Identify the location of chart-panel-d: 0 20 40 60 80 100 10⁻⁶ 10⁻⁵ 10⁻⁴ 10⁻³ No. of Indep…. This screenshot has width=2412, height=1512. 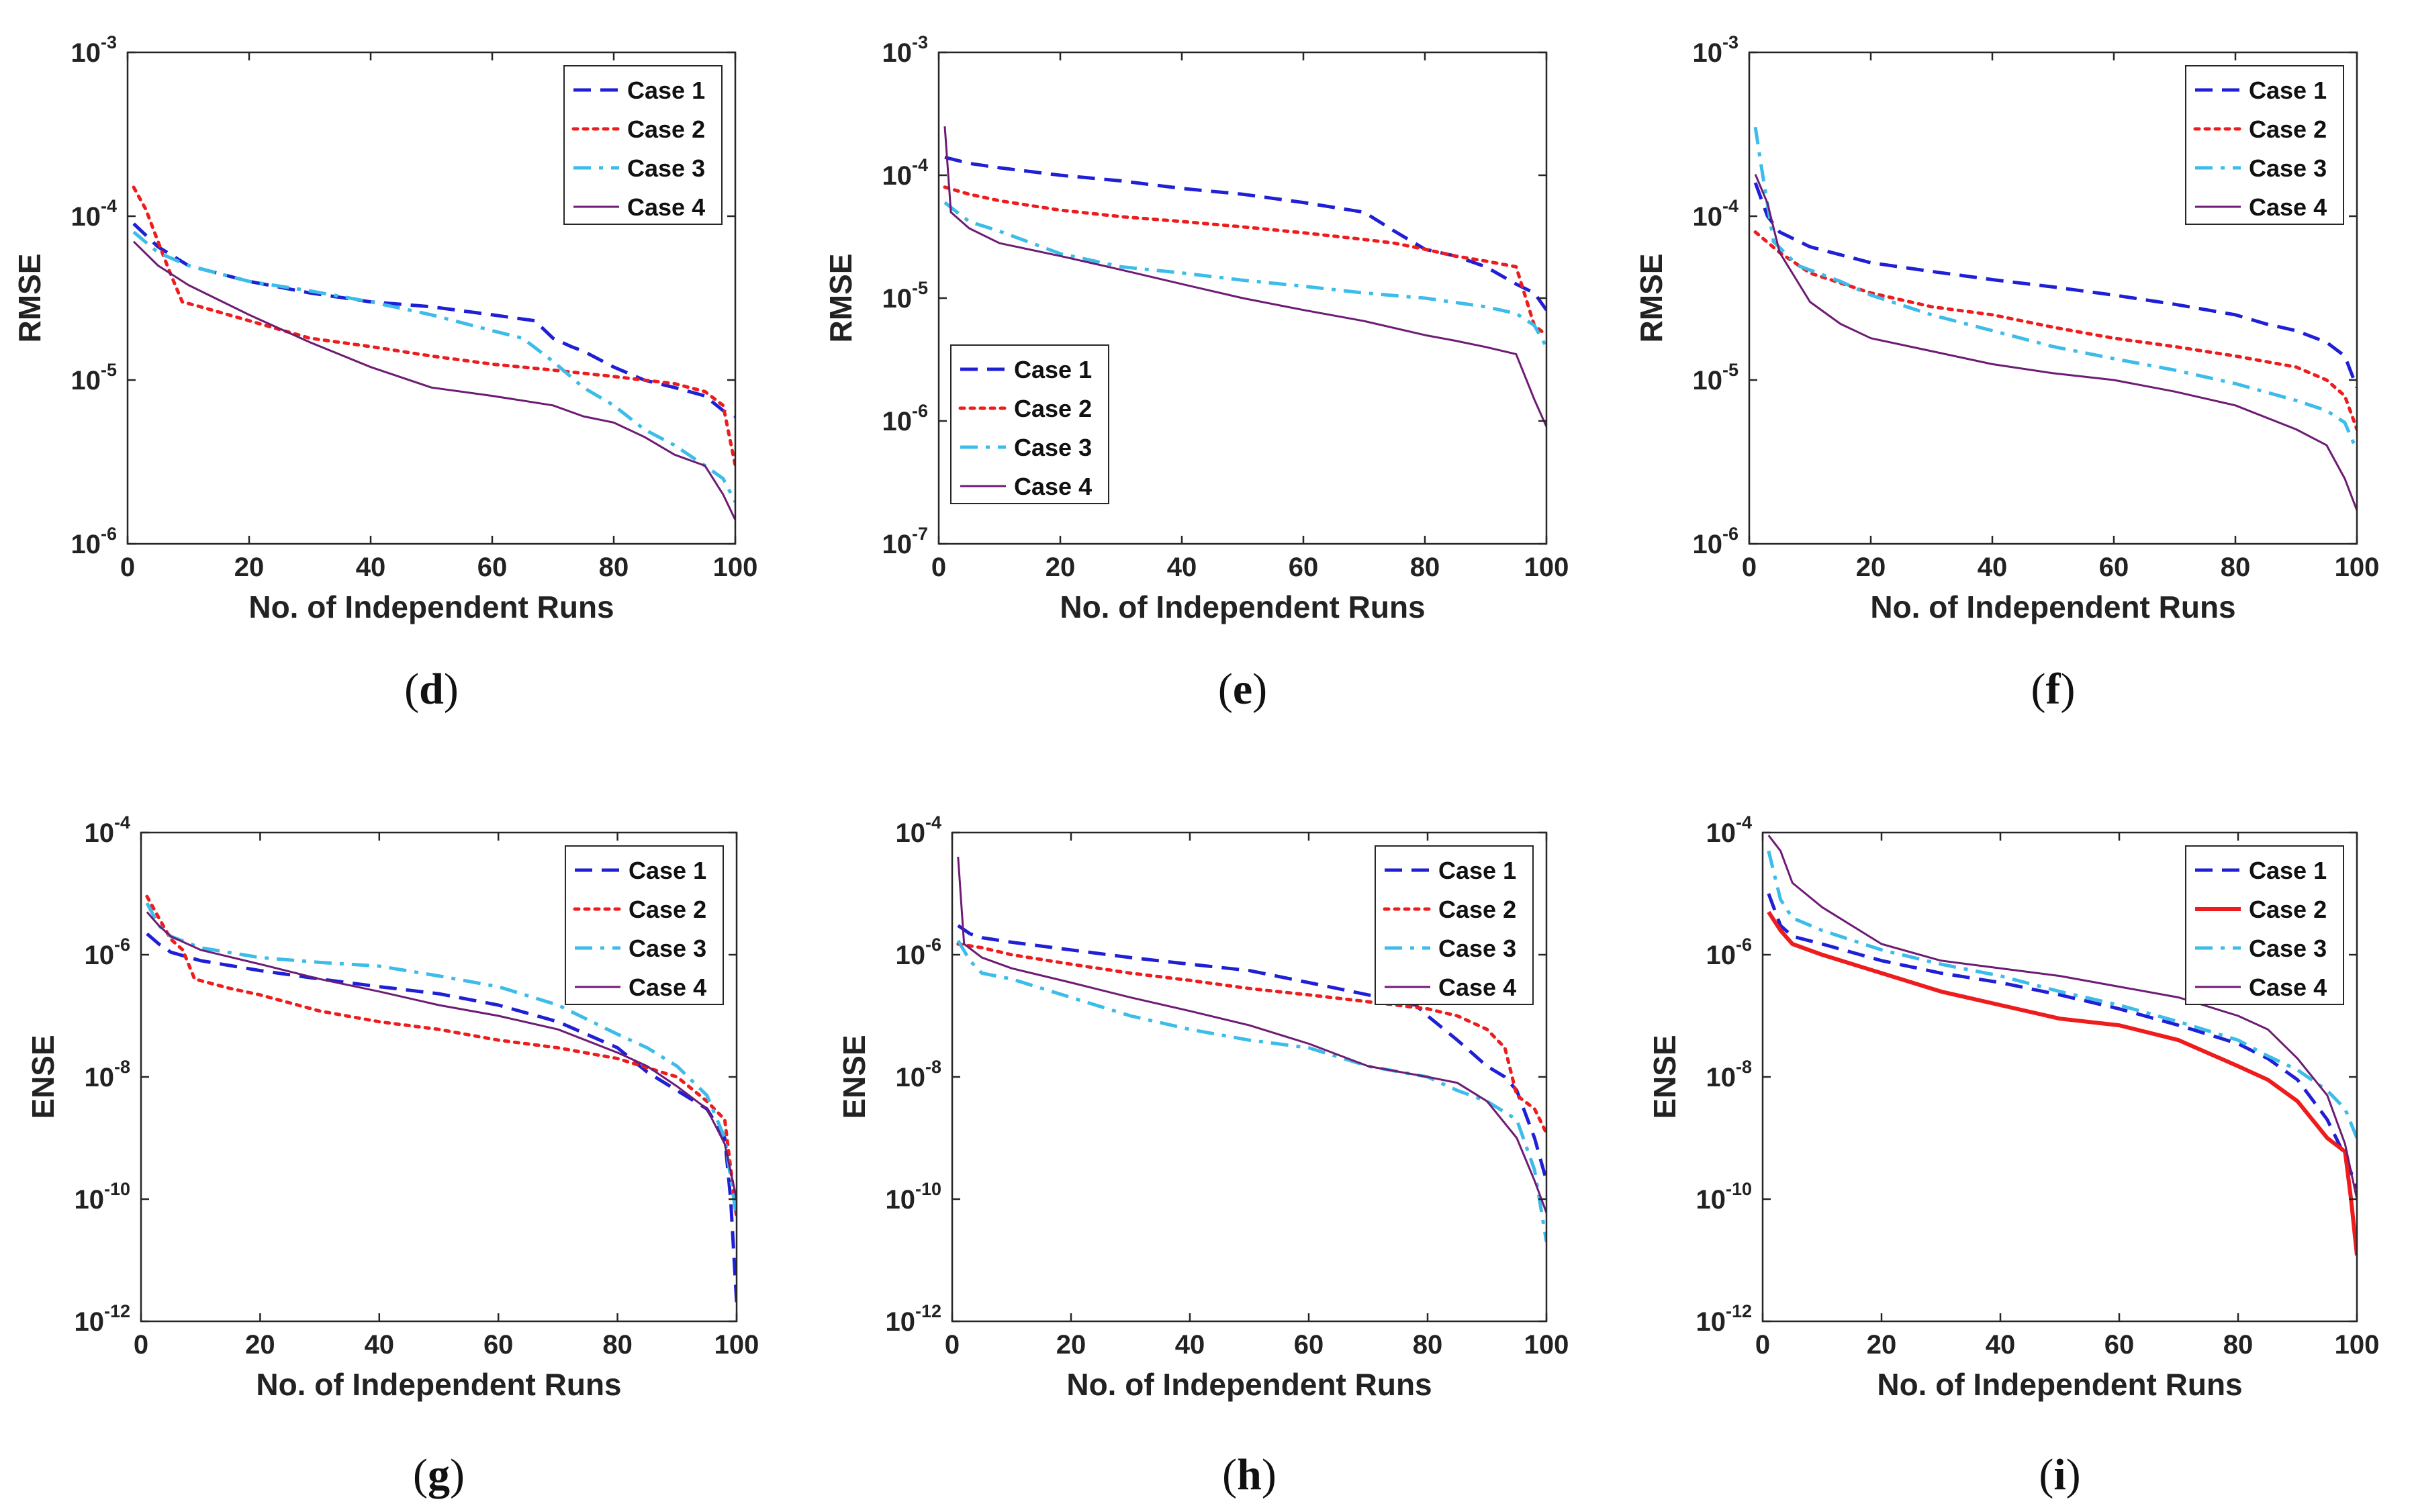
(385, 373).